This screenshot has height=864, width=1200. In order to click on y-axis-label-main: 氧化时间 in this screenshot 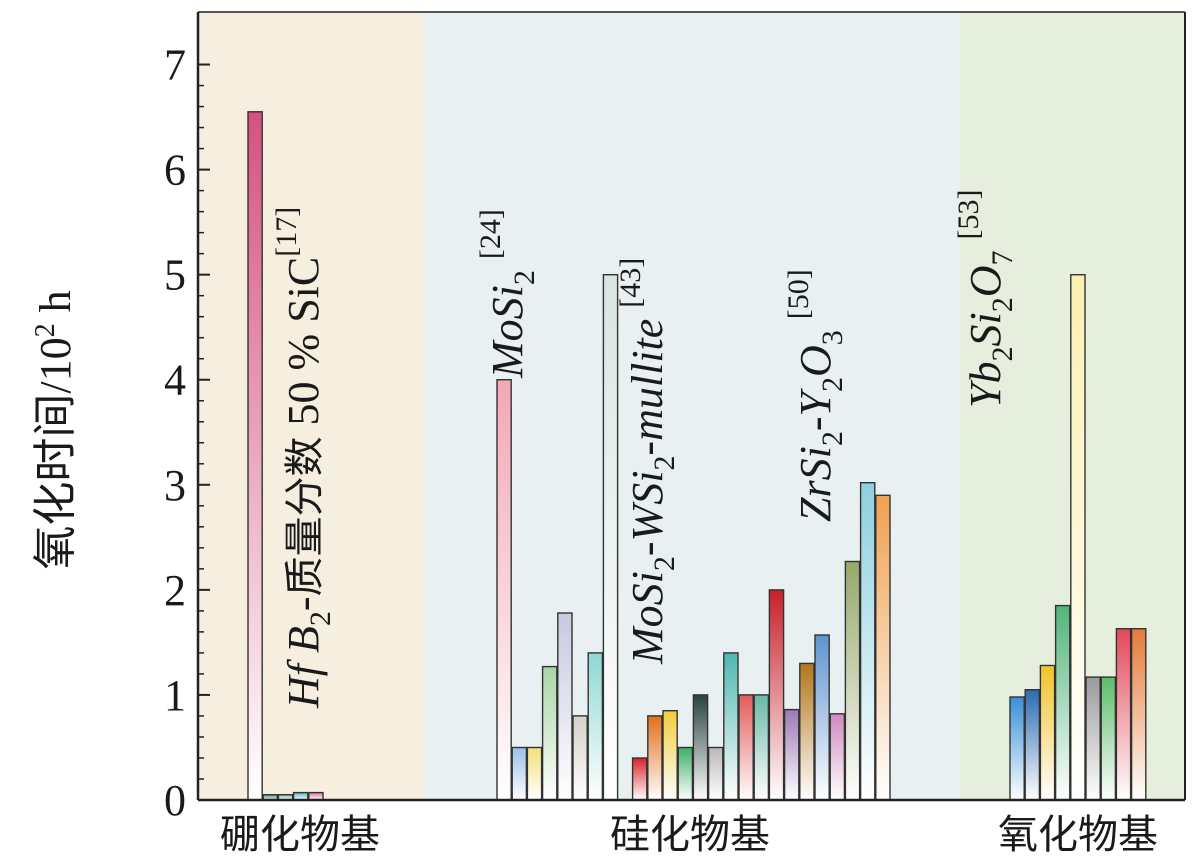, I will do `click(55, 482)`.